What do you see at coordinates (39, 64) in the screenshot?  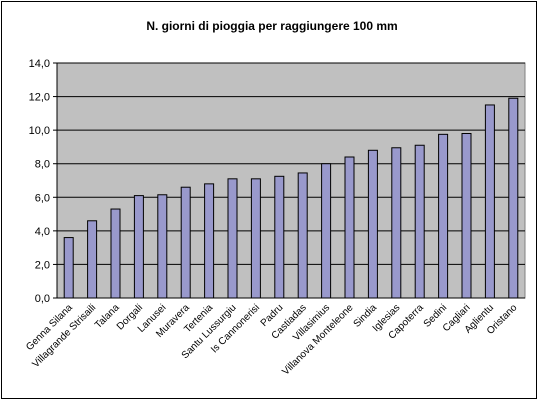 I see `y-tick-label: 14,0` at bounding box center [39, 64].